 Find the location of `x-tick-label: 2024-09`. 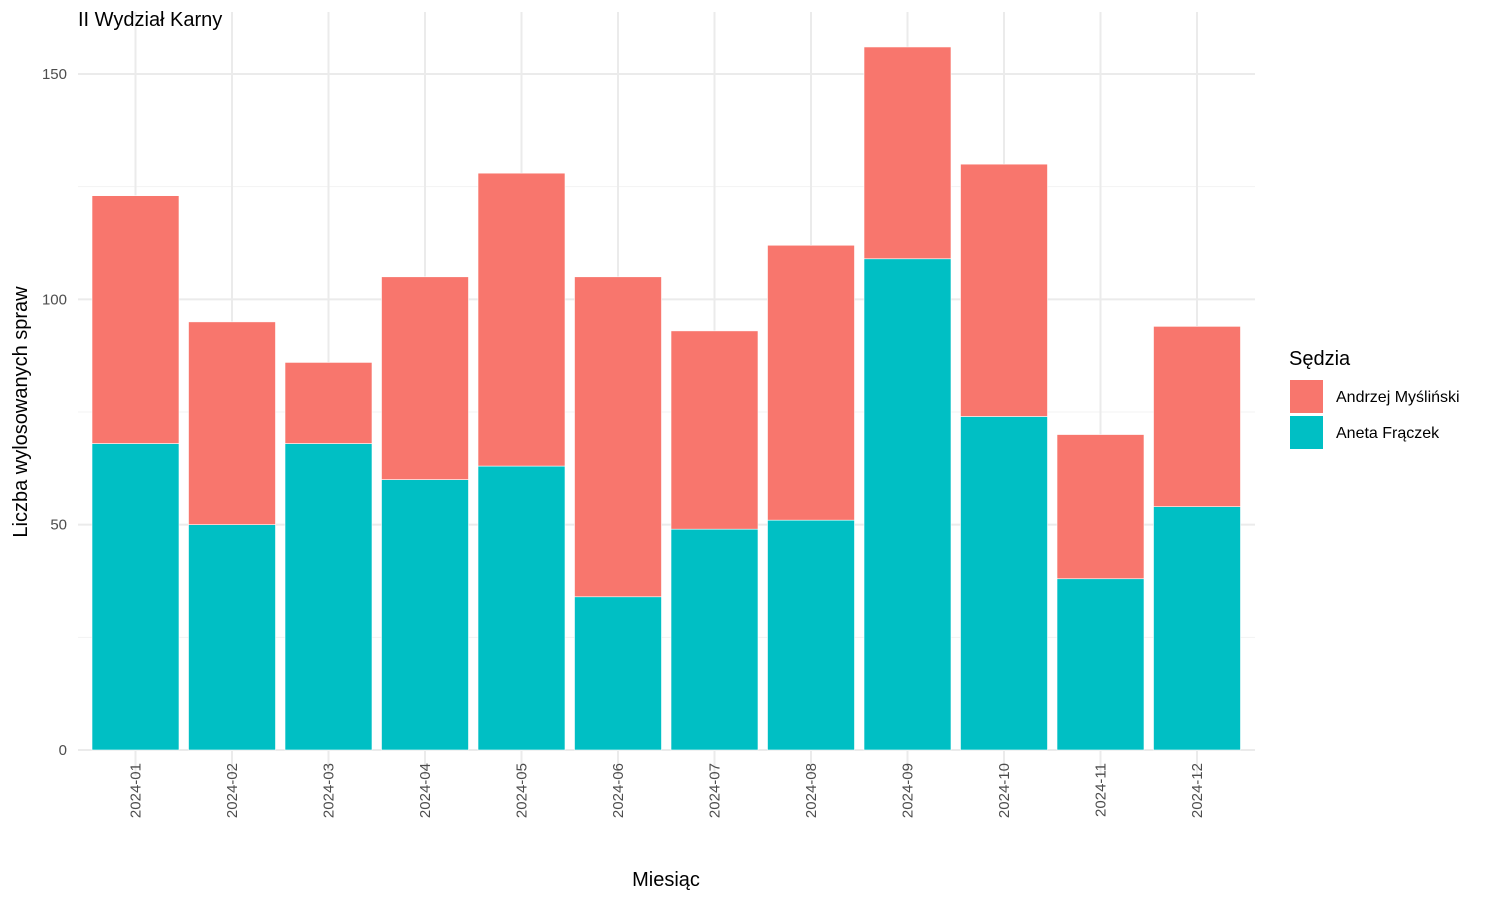

x-tick-label: 2024-09 is located at coordinates (908, 790).